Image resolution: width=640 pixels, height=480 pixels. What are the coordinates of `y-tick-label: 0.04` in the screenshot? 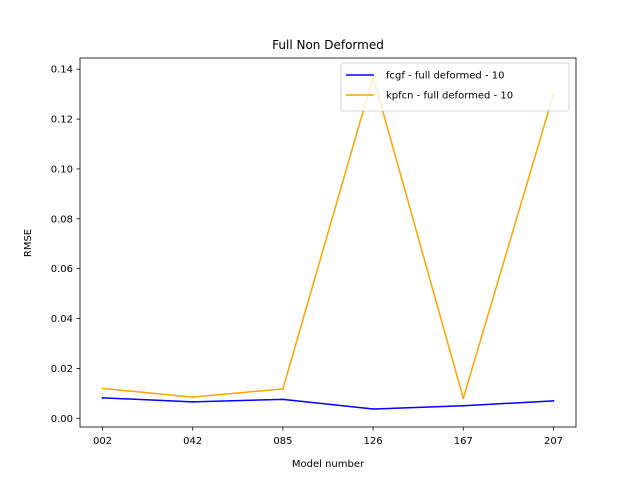 It's located at (62, 319).